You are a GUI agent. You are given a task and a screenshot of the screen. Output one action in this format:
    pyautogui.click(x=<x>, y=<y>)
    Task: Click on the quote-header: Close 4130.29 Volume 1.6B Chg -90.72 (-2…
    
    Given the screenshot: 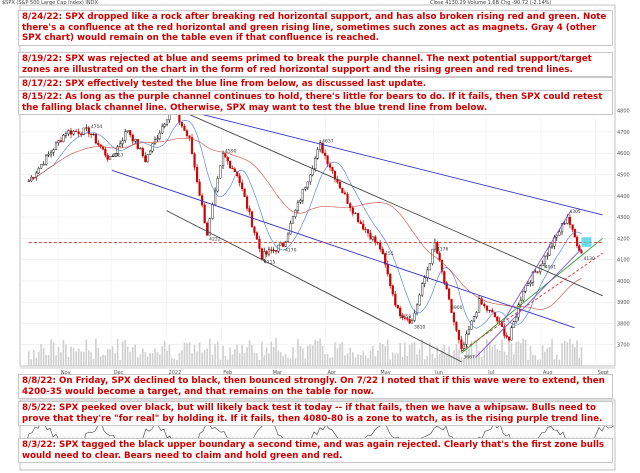 What is the action you would take?
    pyautogui.click(x=491, y=3)
    